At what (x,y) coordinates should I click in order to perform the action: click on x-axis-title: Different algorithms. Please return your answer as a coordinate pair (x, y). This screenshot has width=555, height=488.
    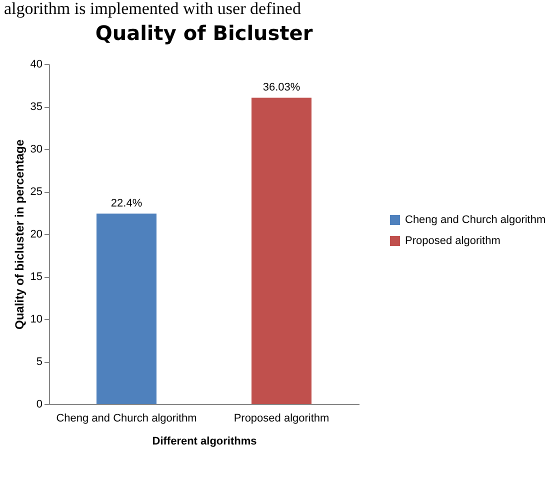
    Looking at the image, I should click on (204, 442).